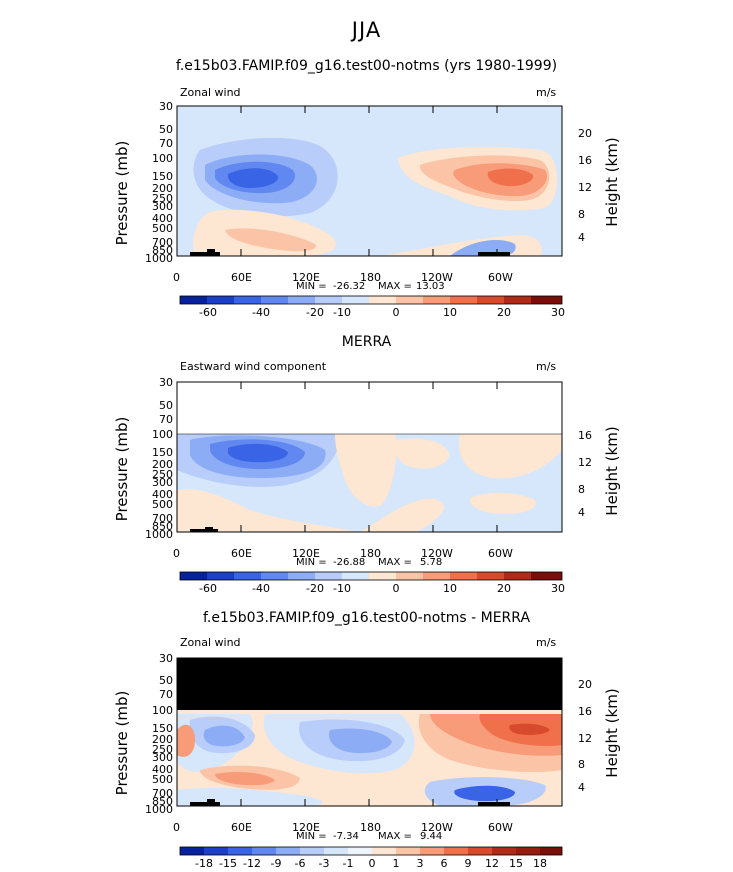 The width and height of the screenshot is (733, 872). Describe the element at coordinates (420, 863) in the screenshot. I see `panel-3-colorbar-label: 3` at that location.